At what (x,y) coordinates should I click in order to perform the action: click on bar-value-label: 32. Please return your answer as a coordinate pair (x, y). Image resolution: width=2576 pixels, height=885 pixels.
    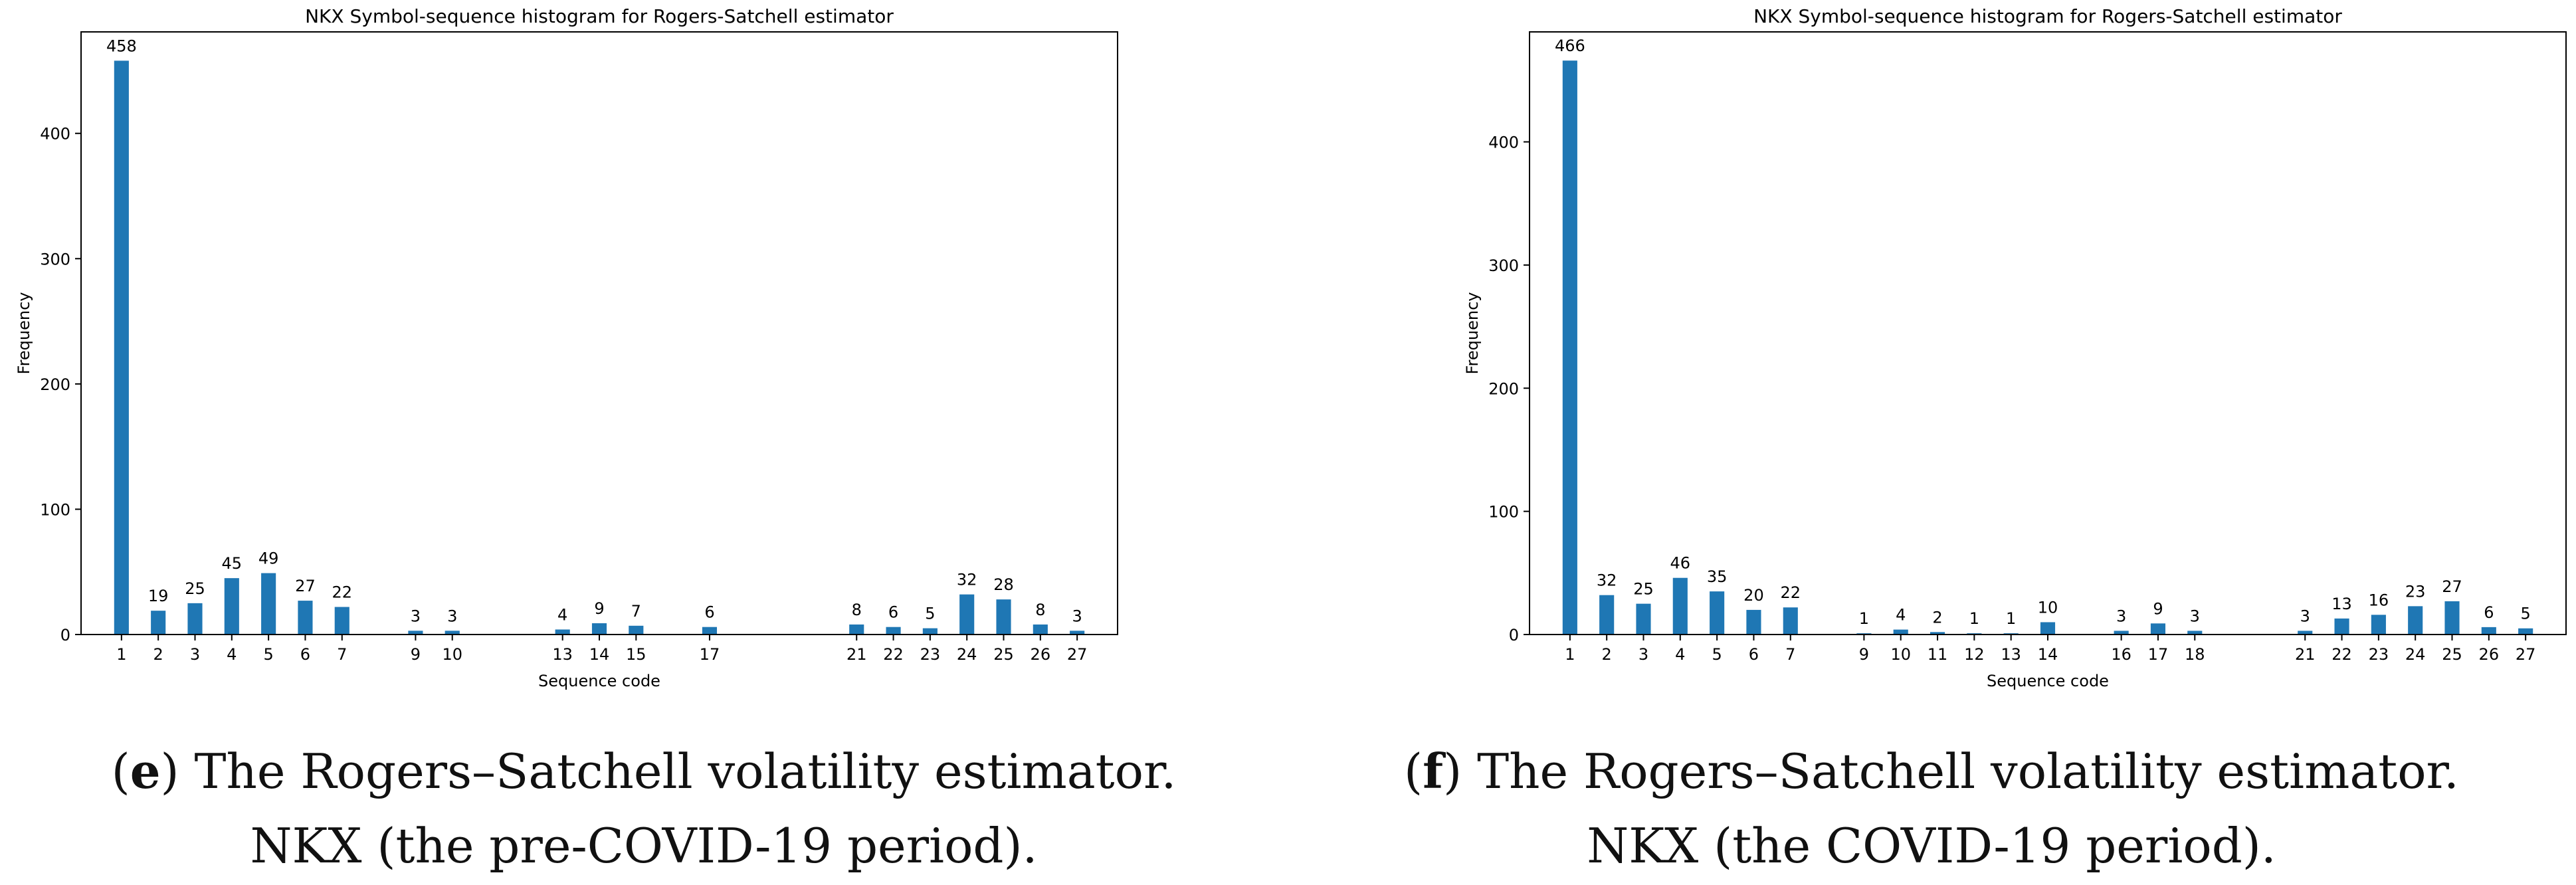
    Looking at the image, I should click on (1607, 580).